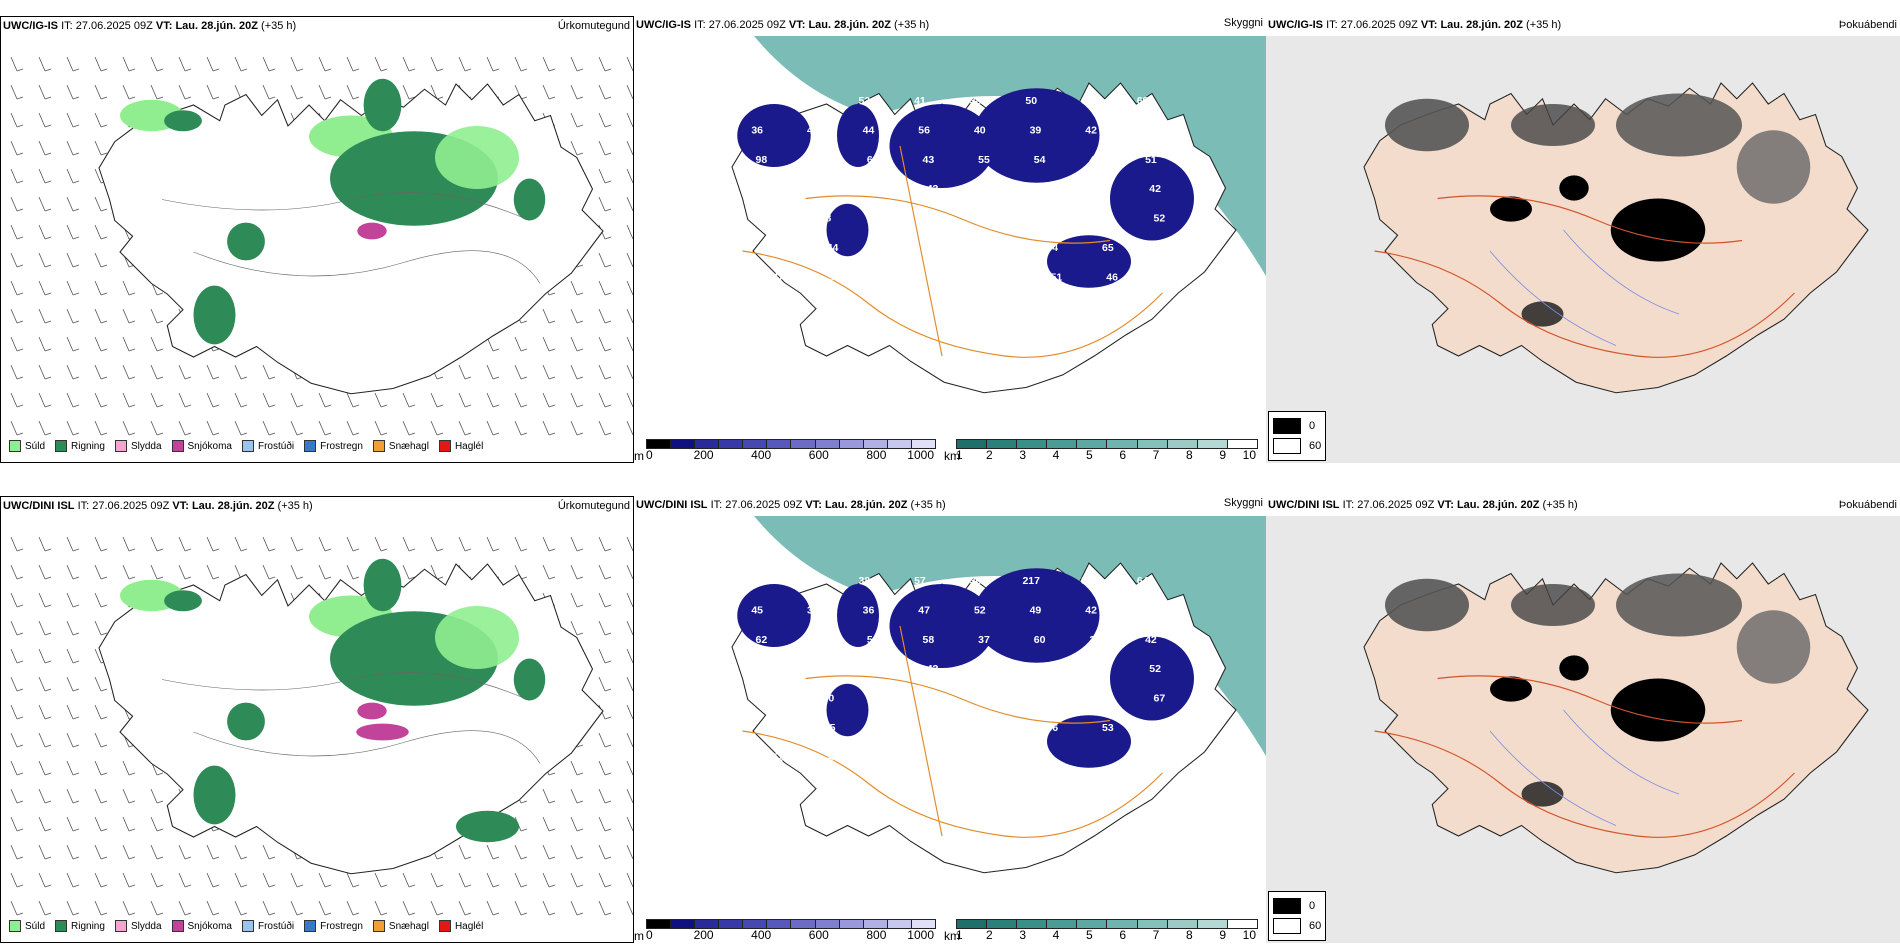  Describe the element at coordinates (1001, 277) in the screenshot. I see `visibility-value-label: 6` at that location.